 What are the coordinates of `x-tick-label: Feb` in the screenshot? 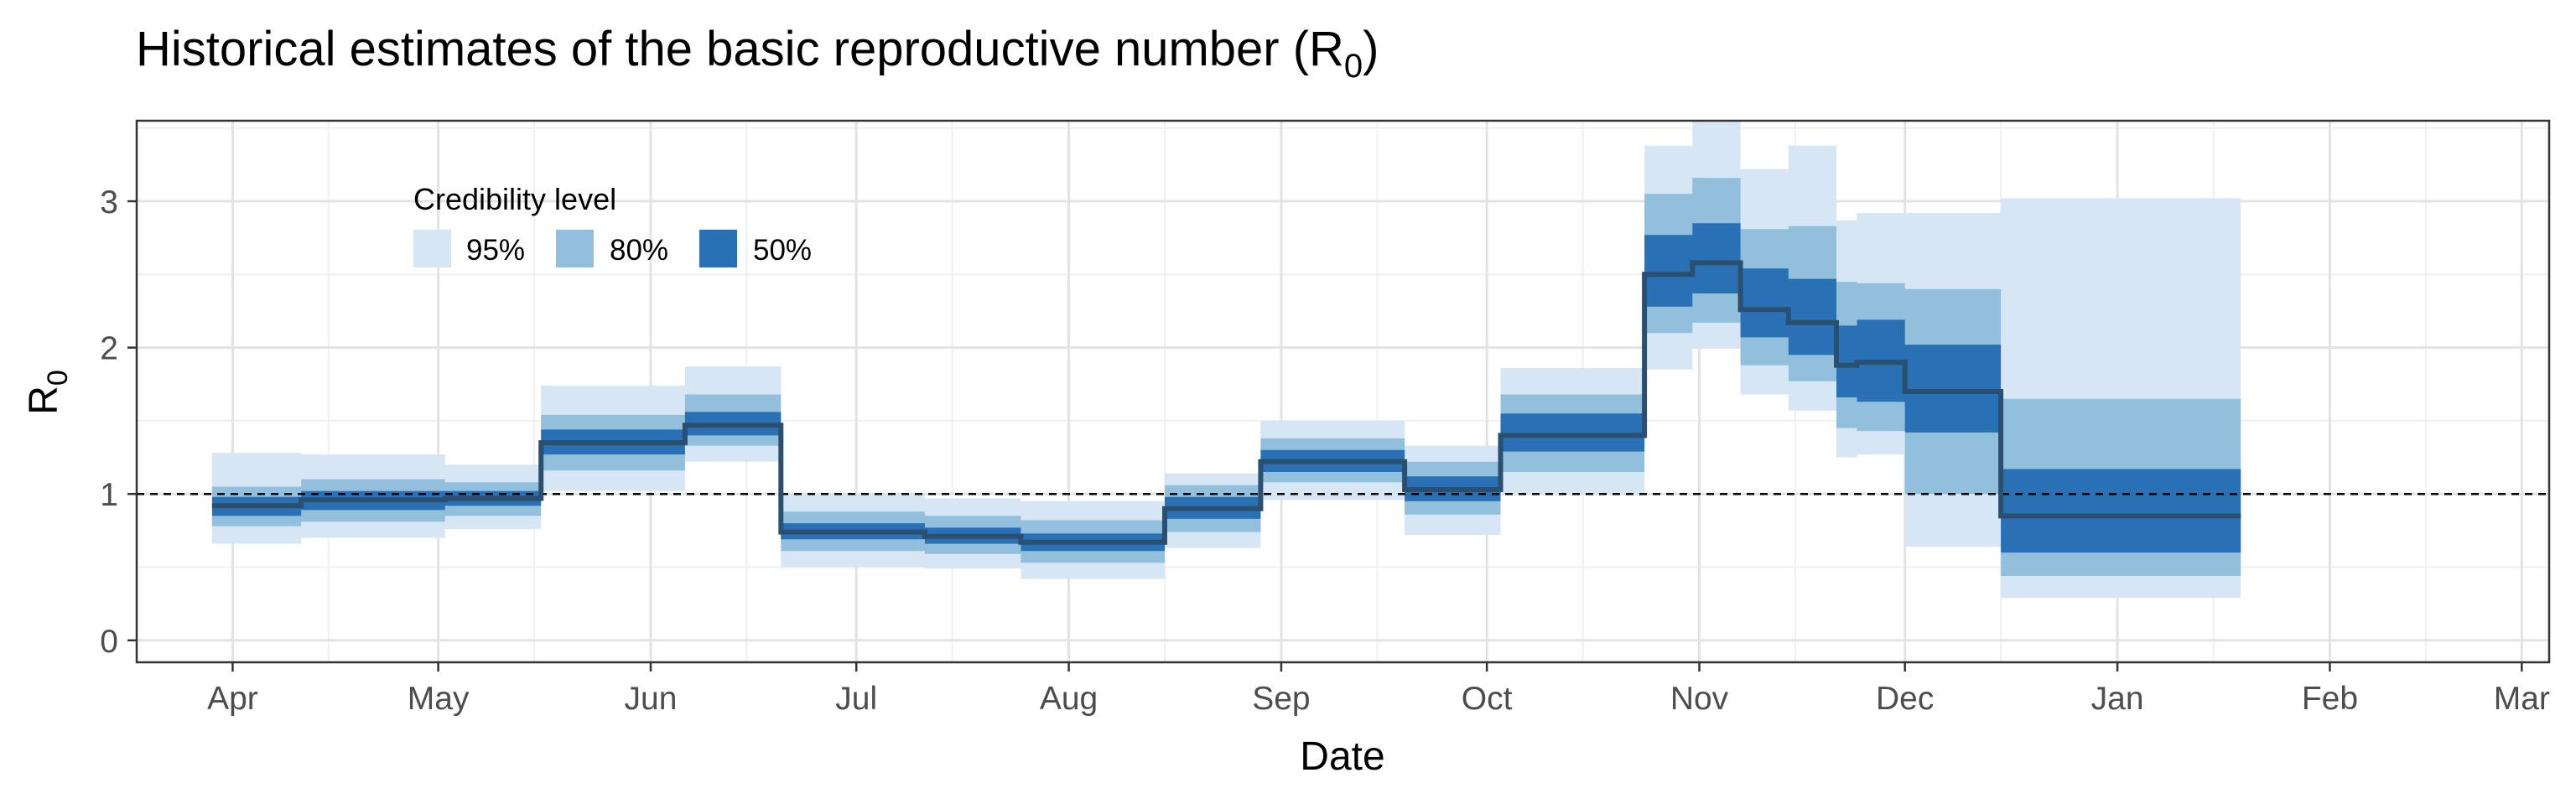 It's located at (2330, 699).